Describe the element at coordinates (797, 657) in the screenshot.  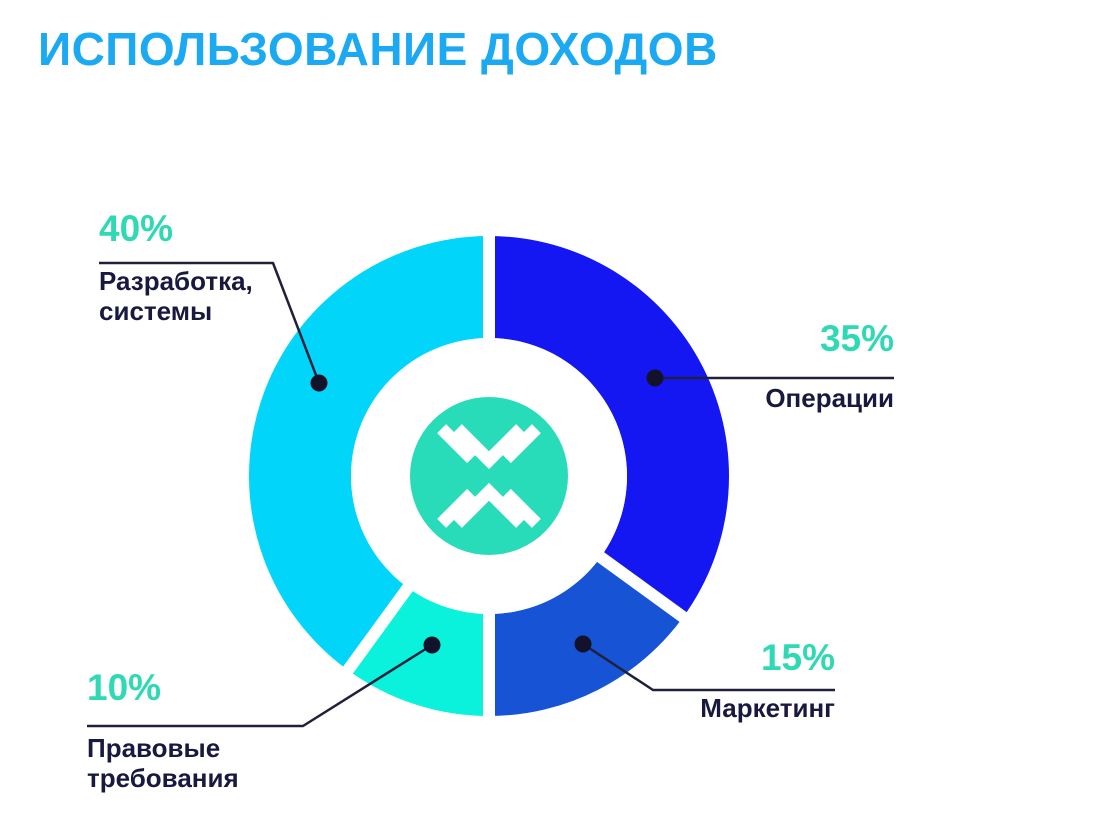
I see `percent-marketing: 15%` at that location.